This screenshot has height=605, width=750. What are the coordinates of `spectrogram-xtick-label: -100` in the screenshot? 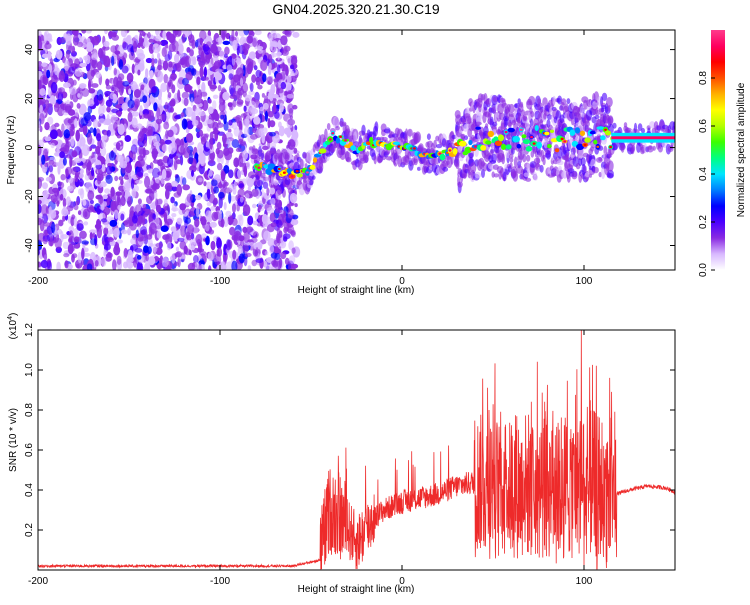 It's located at (220, 281).